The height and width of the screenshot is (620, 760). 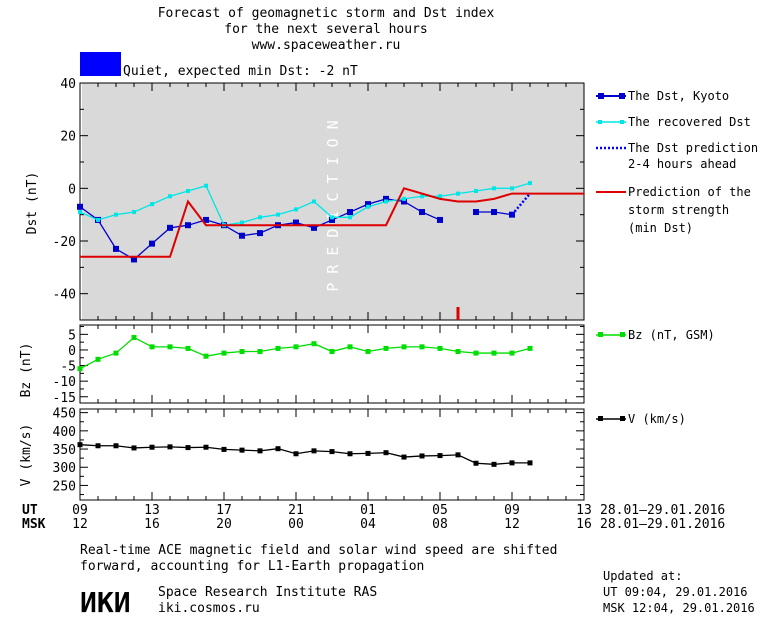 What do you see at coordinates (80, 510) in the screenshot?
I see `ut-tick-label: 09` at bounding box center [80, 510].